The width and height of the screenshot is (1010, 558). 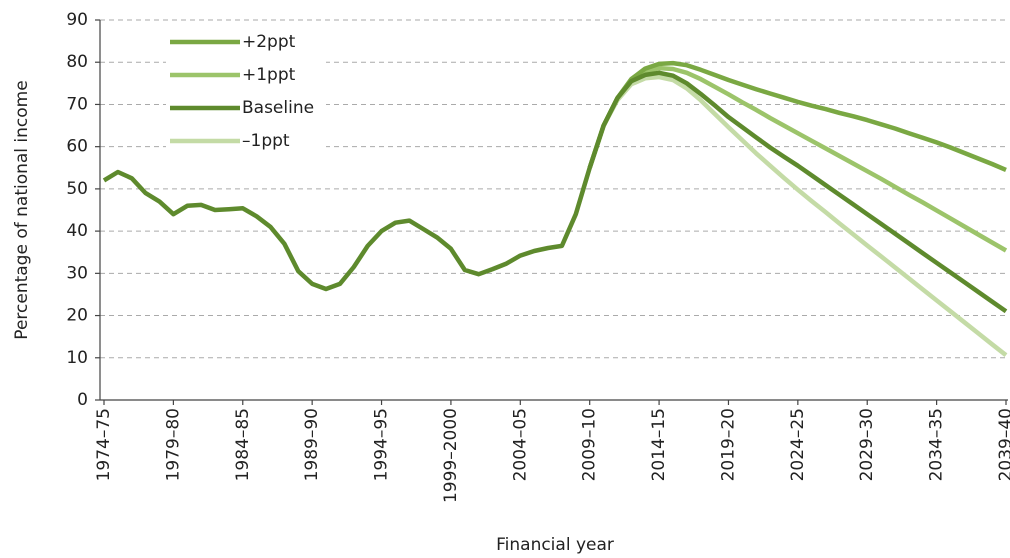 I want to click on x-tick-label: 1994–95, so click(x=382, y=444).